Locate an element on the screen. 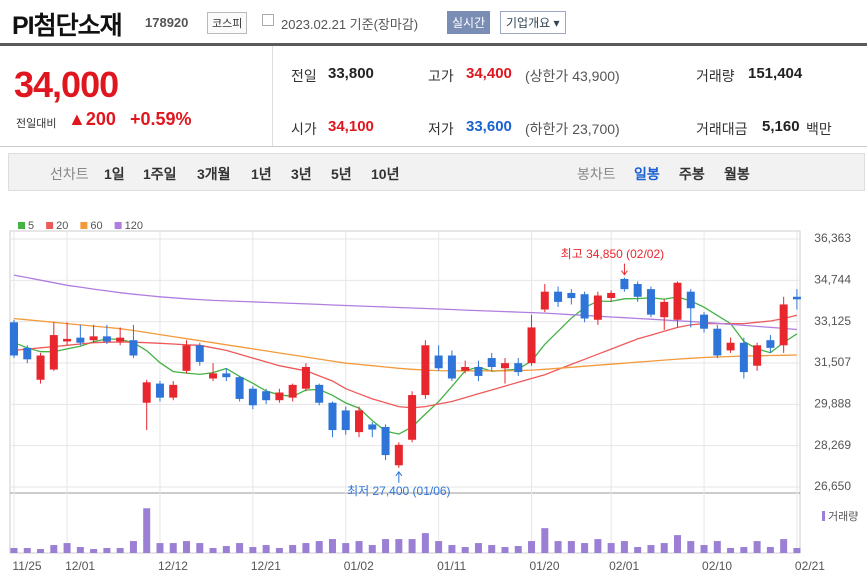 The image size is (867, 581). tab: 1일 is located at coordinates (114, 174).